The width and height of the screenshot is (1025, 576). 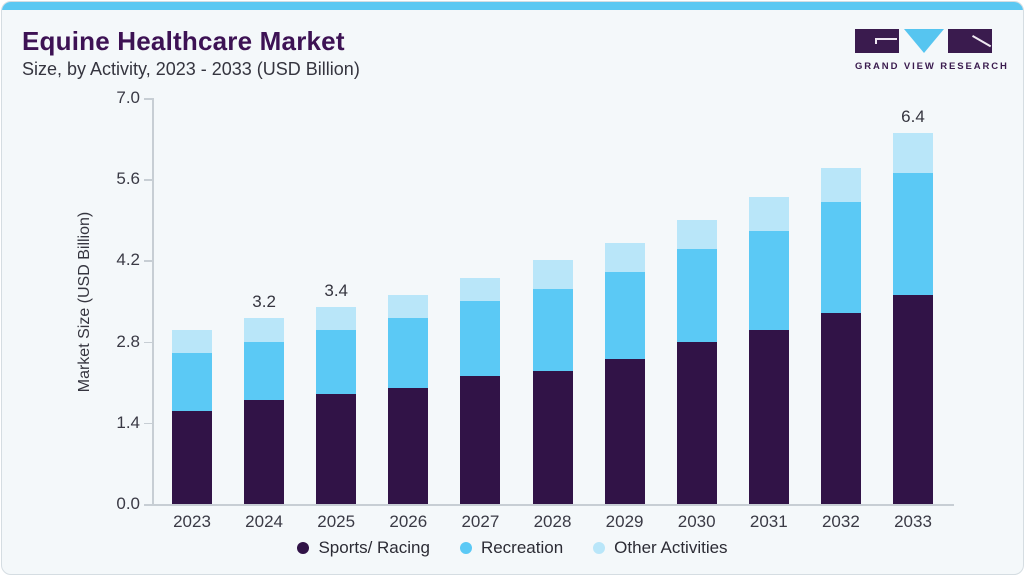 What do you see at coordinates (696, 521) in the screenshot?
I see `x-tick-label: 2030` at bounding box center [696, 521].